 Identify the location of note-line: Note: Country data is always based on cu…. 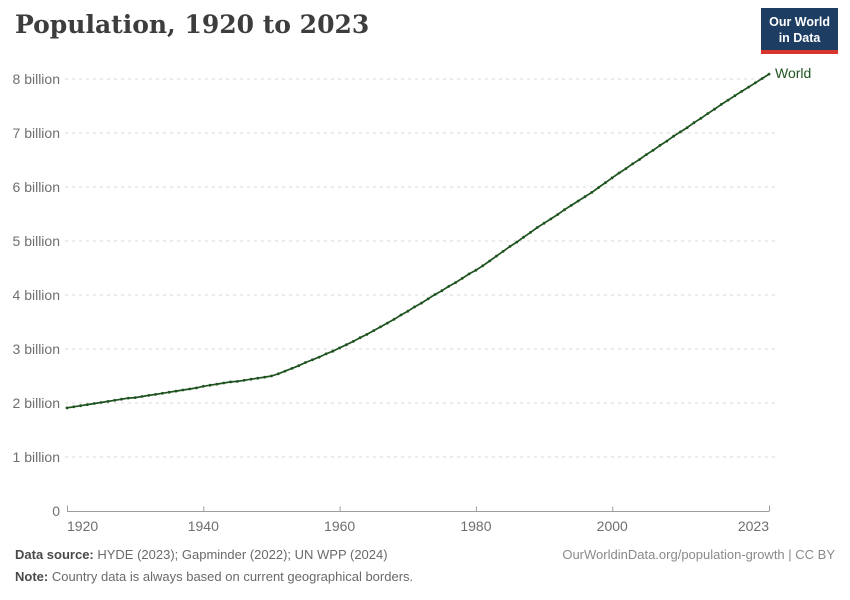
(214, 577).